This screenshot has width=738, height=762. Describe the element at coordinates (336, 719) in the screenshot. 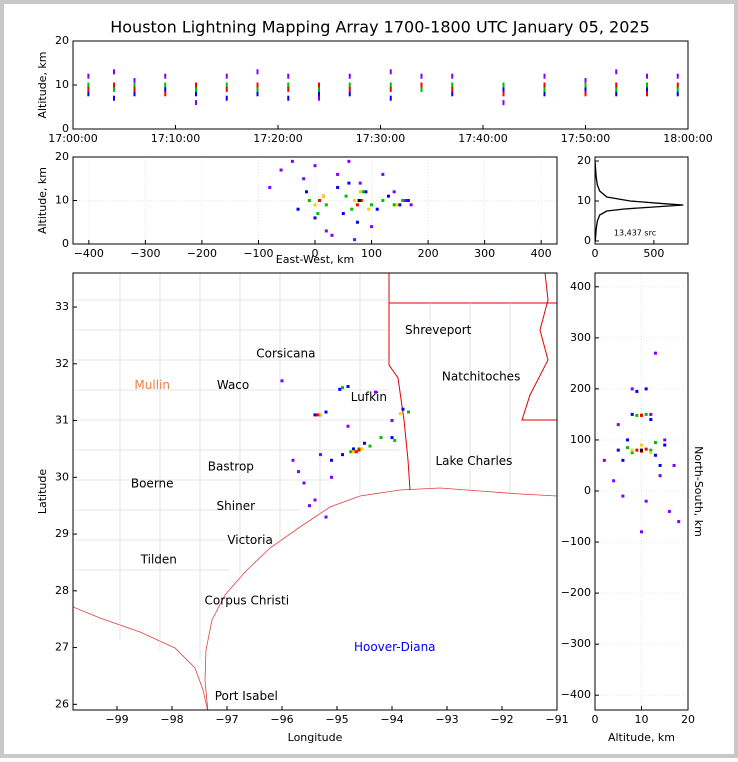

I see `x-tick-label: −95` at that location.